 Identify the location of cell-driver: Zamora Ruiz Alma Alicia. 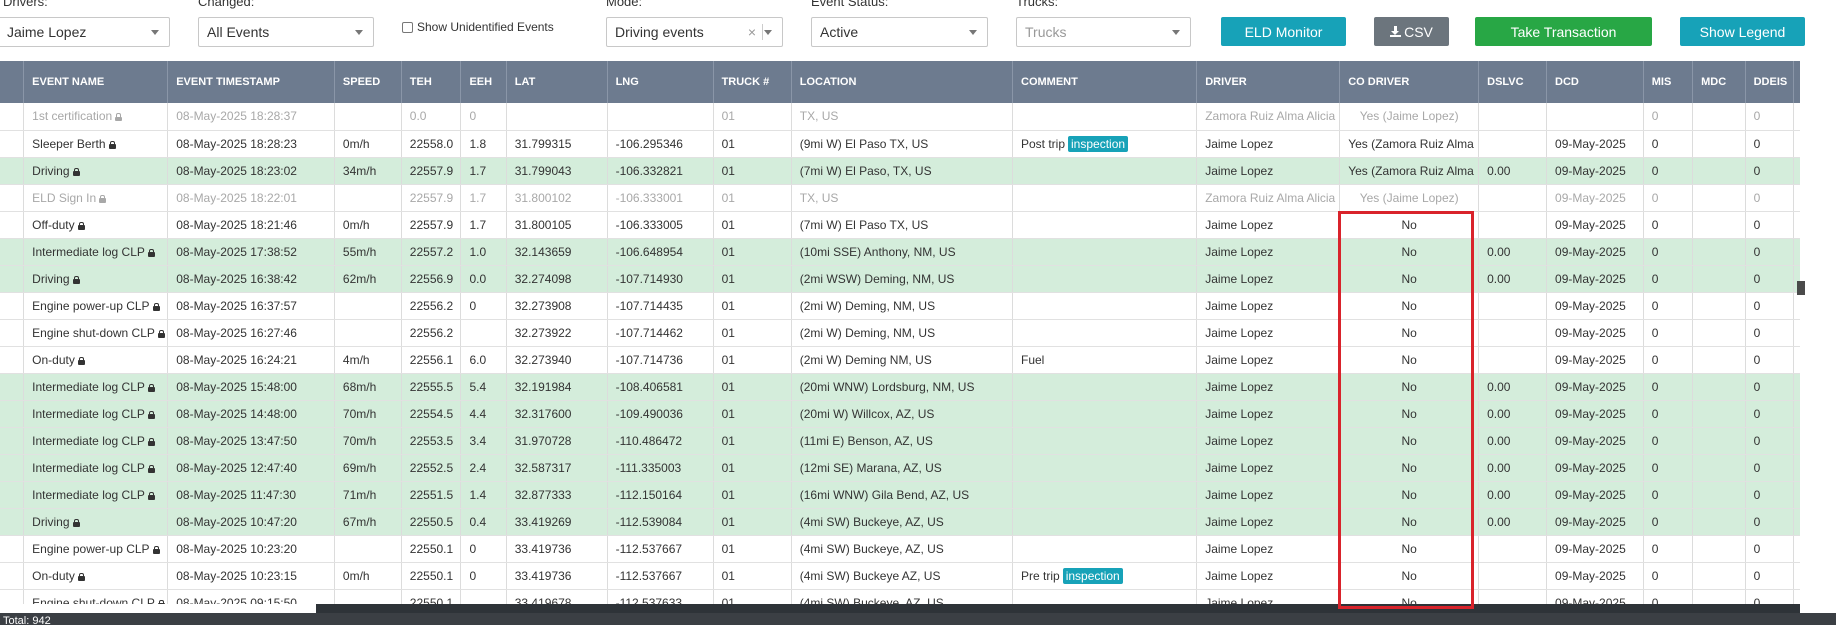
(1268, 117).